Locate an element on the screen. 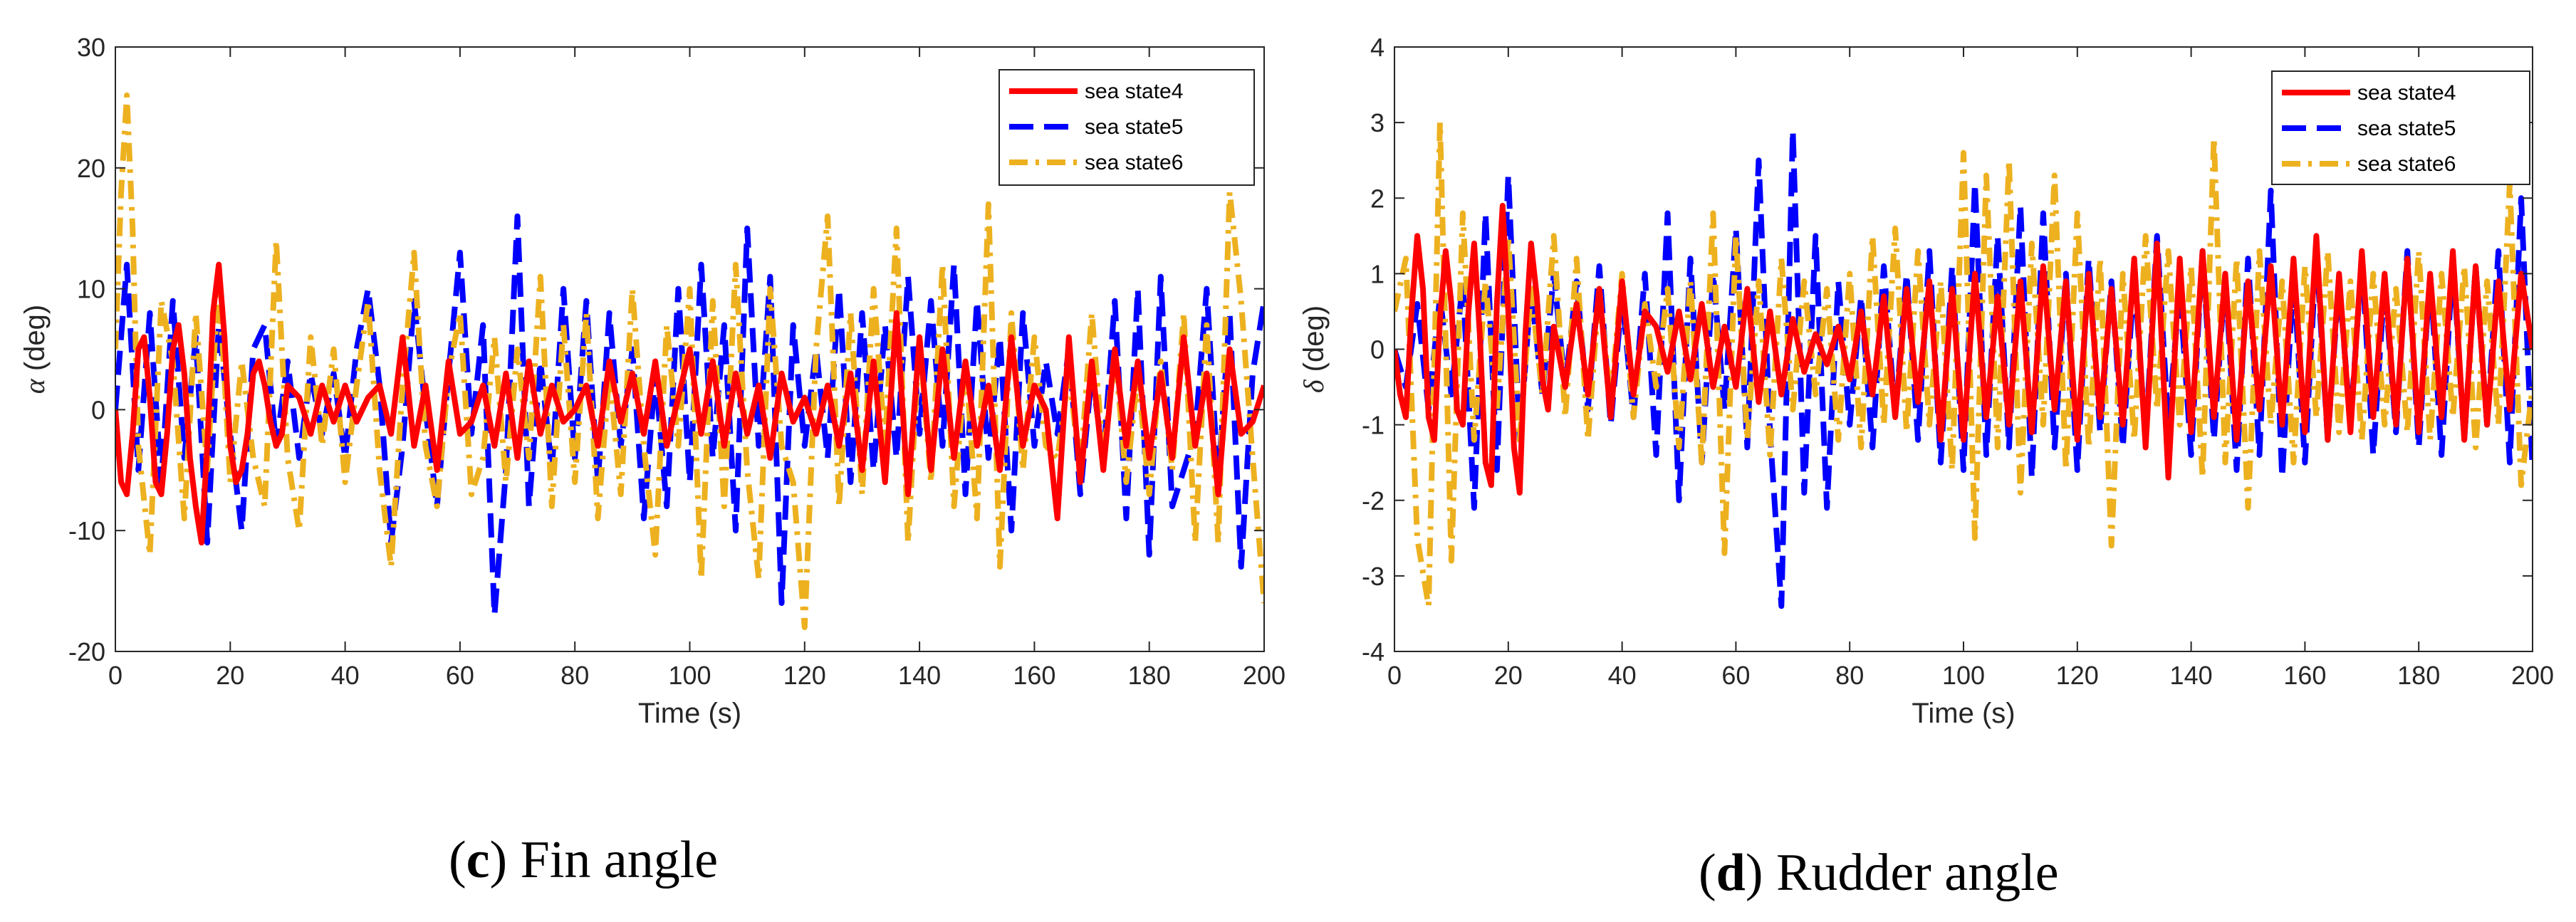  rudder-angle-y-tick-label: 0 is located at coordinates (1377, 350).